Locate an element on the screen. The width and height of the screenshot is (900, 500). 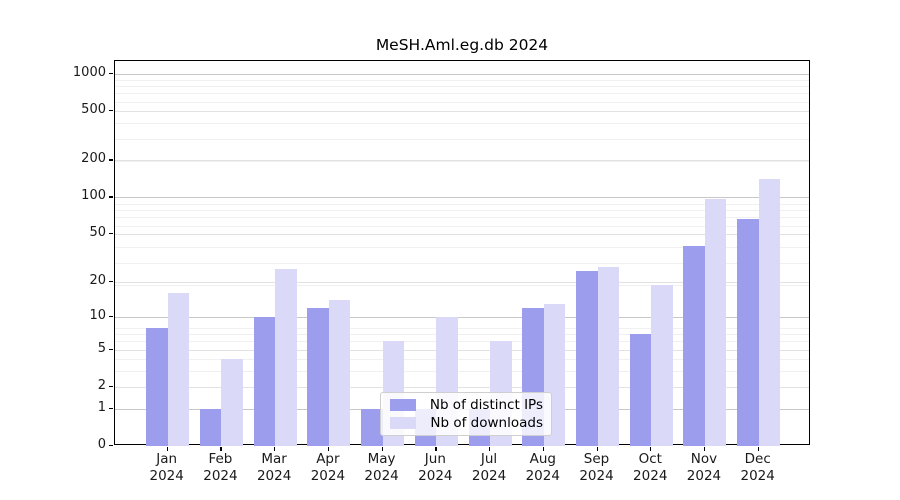
x-tick-label: Apr 2024 is located at coordinates (328, 468).